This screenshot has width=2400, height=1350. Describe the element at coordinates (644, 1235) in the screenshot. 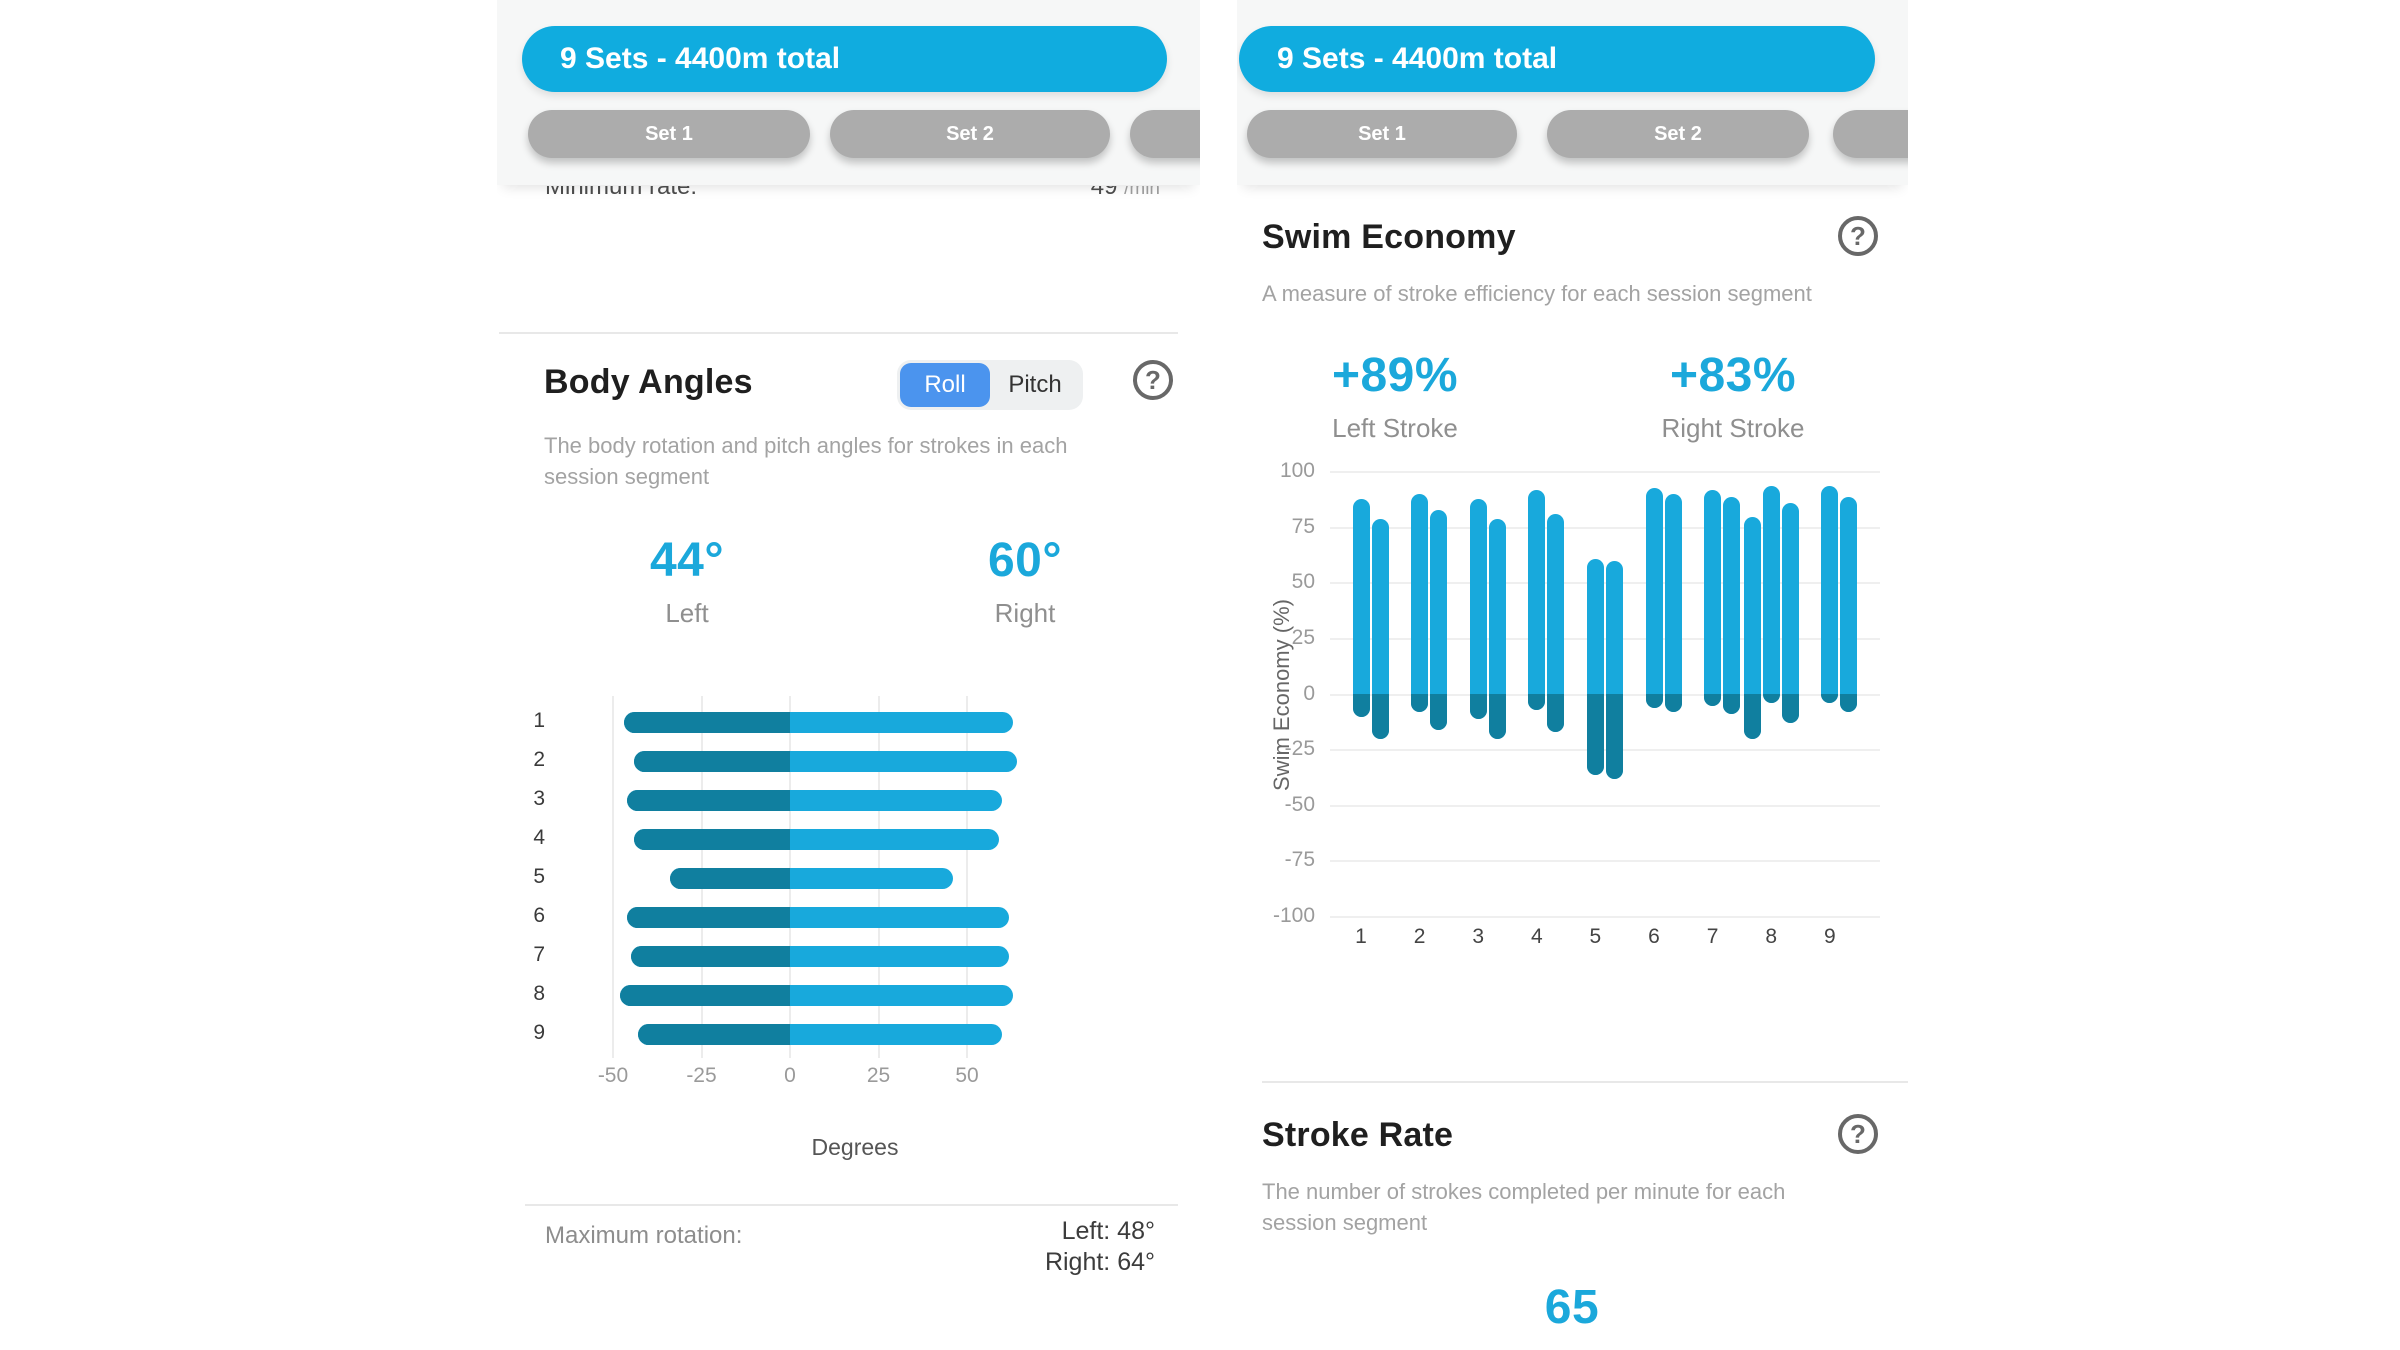

I see `max-rotation-label: Maximum rotation:` at that location.